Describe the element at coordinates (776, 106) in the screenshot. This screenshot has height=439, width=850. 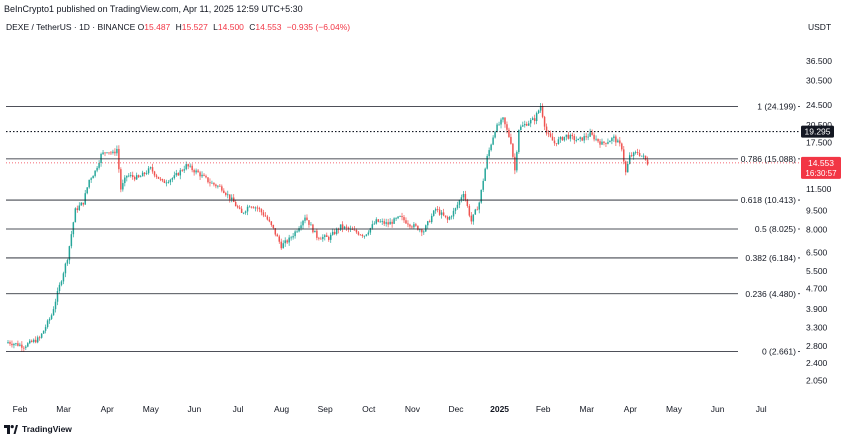
I see `fib-level-label: 1 (24.199)` at that location.